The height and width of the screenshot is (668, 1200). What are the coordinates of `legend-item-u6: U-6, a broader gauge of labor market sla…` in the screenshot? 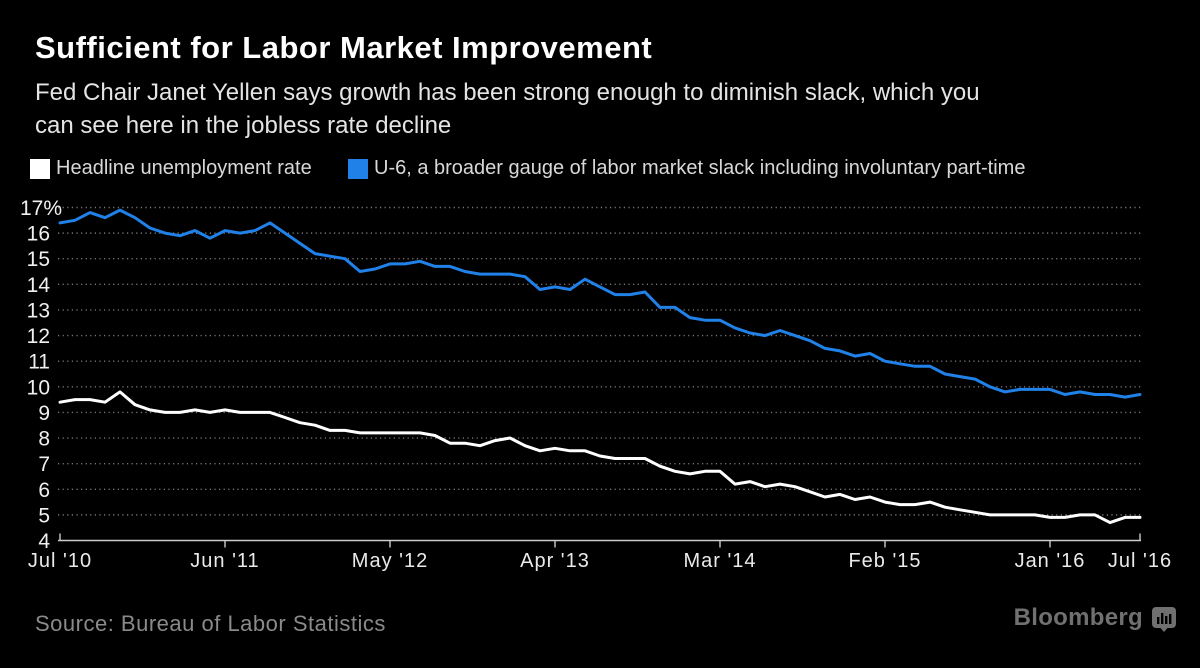 It's located at (686, 168).